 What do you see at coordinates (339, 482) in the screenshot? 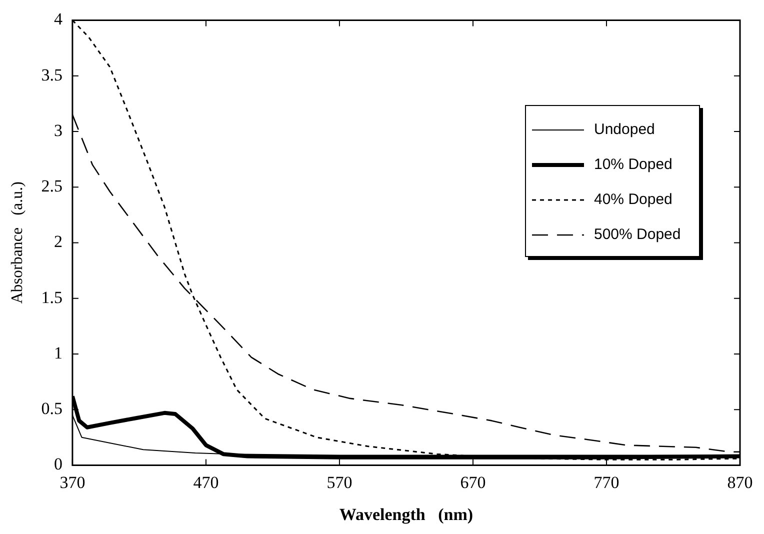
I see `x-tick-label: 570` at bounding box center [339, 482].